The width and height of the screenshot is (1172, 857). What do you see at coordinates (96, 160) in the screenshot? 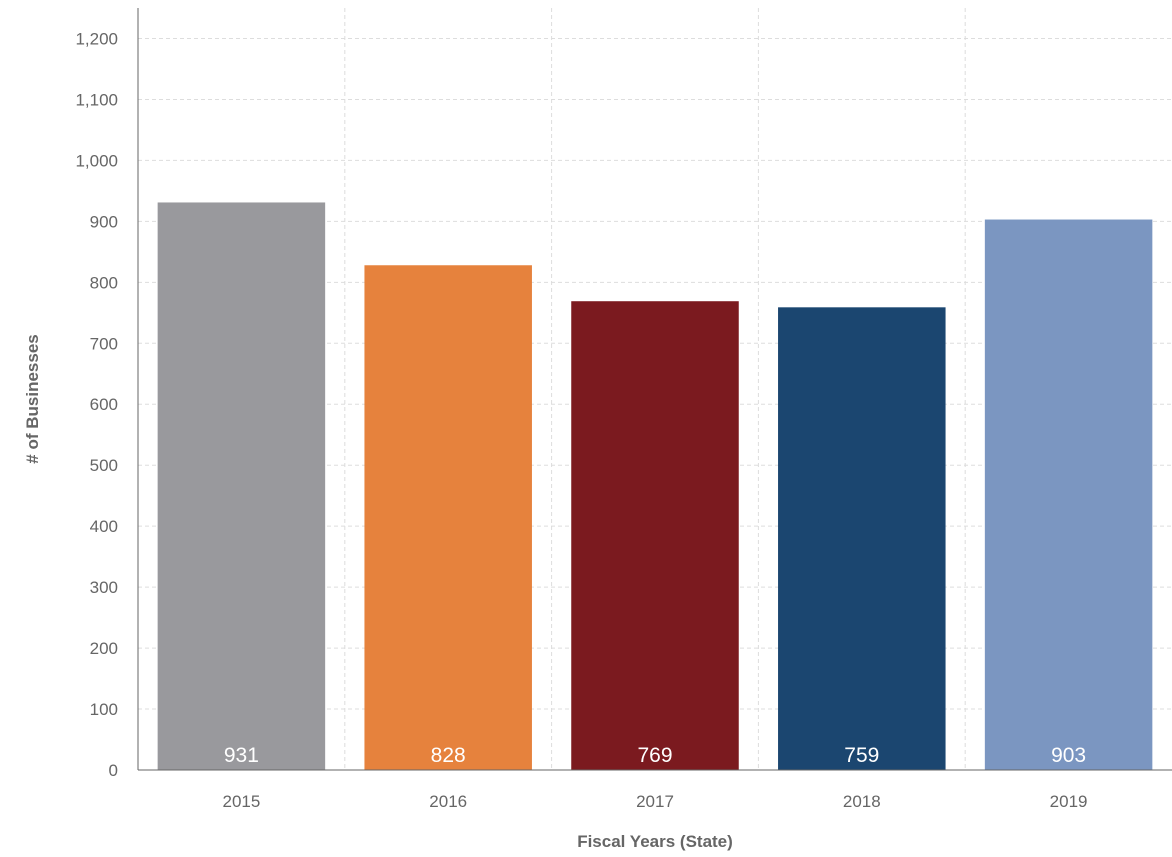
I see `y-tick-label: 1,000` at bounding box center [96, 160].